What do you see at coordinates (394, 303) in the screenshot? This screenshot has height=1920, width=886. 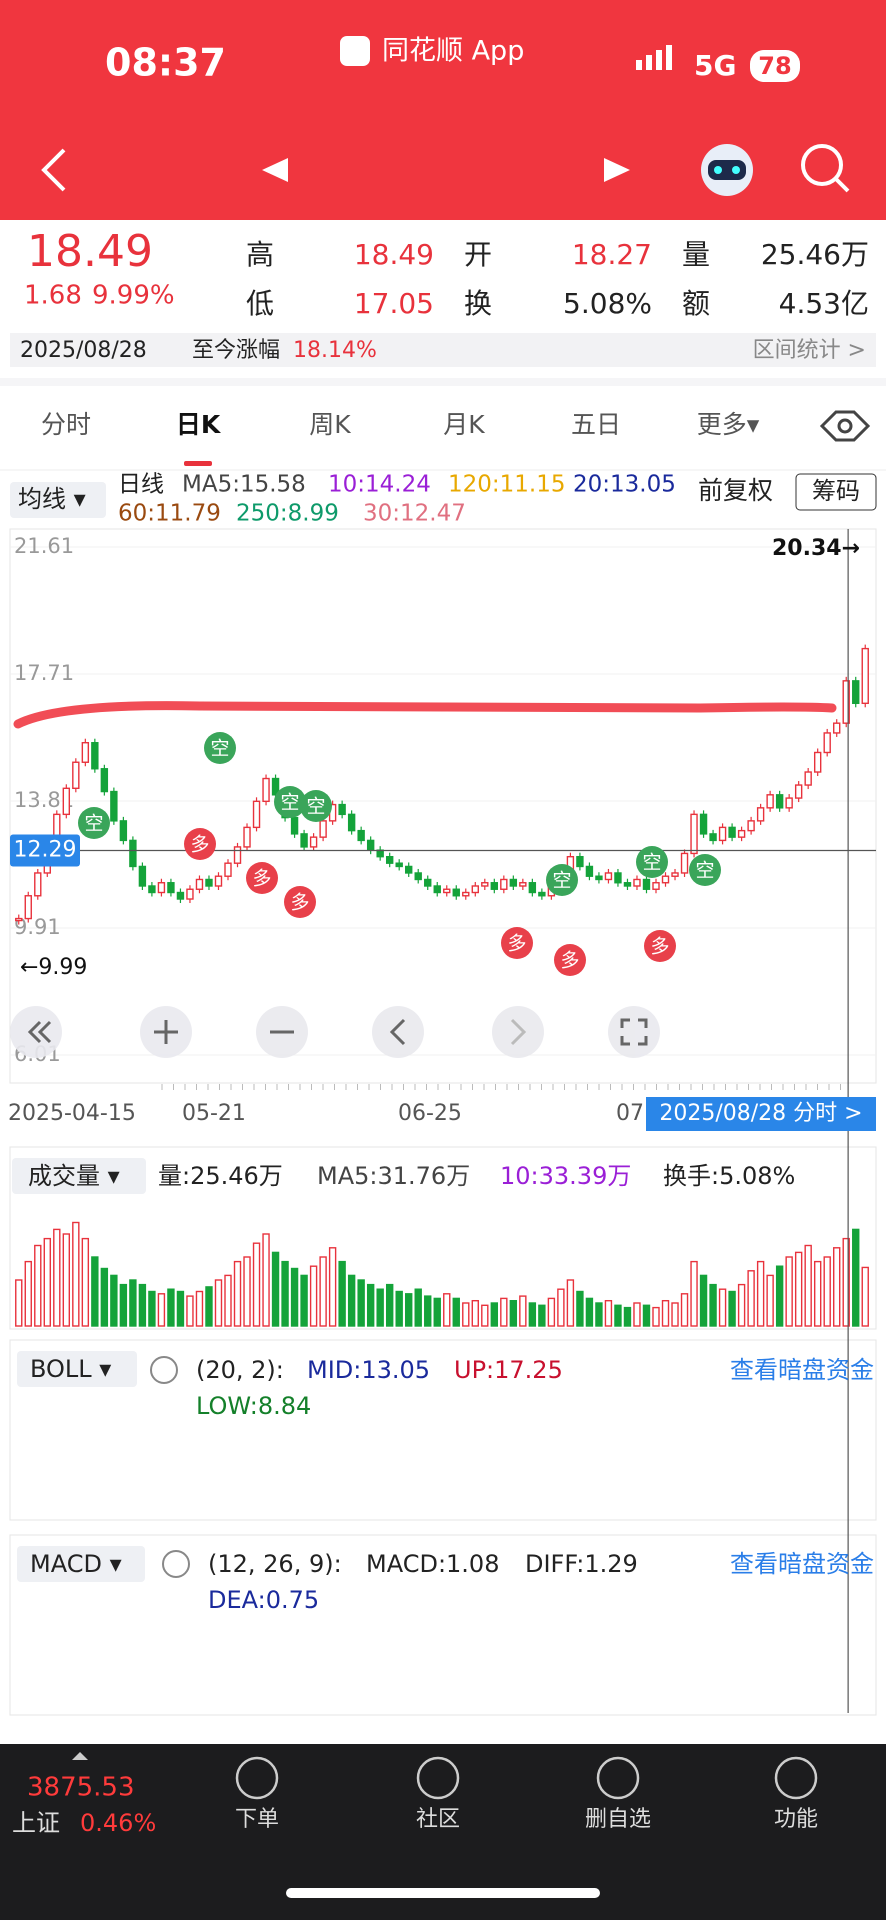 I see `value: 17.05` at bounding box center [394, 303].